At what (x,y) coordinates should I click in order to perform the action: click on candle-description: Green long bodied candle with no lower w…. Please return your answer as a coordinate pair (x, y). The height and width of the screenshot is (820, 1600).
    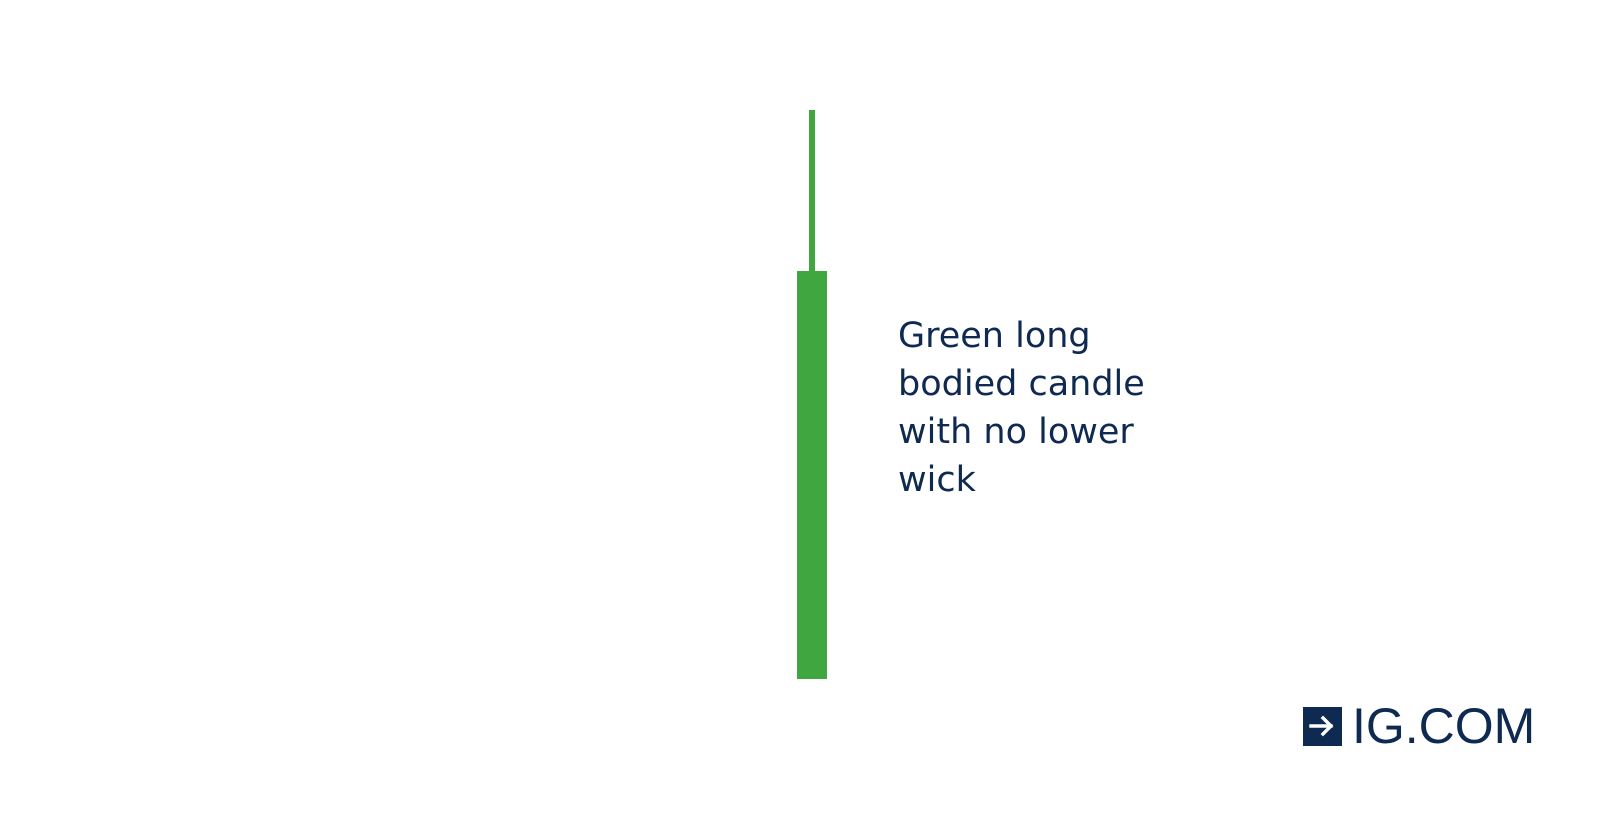
    Looking at the image, I should click on (1048, 408).